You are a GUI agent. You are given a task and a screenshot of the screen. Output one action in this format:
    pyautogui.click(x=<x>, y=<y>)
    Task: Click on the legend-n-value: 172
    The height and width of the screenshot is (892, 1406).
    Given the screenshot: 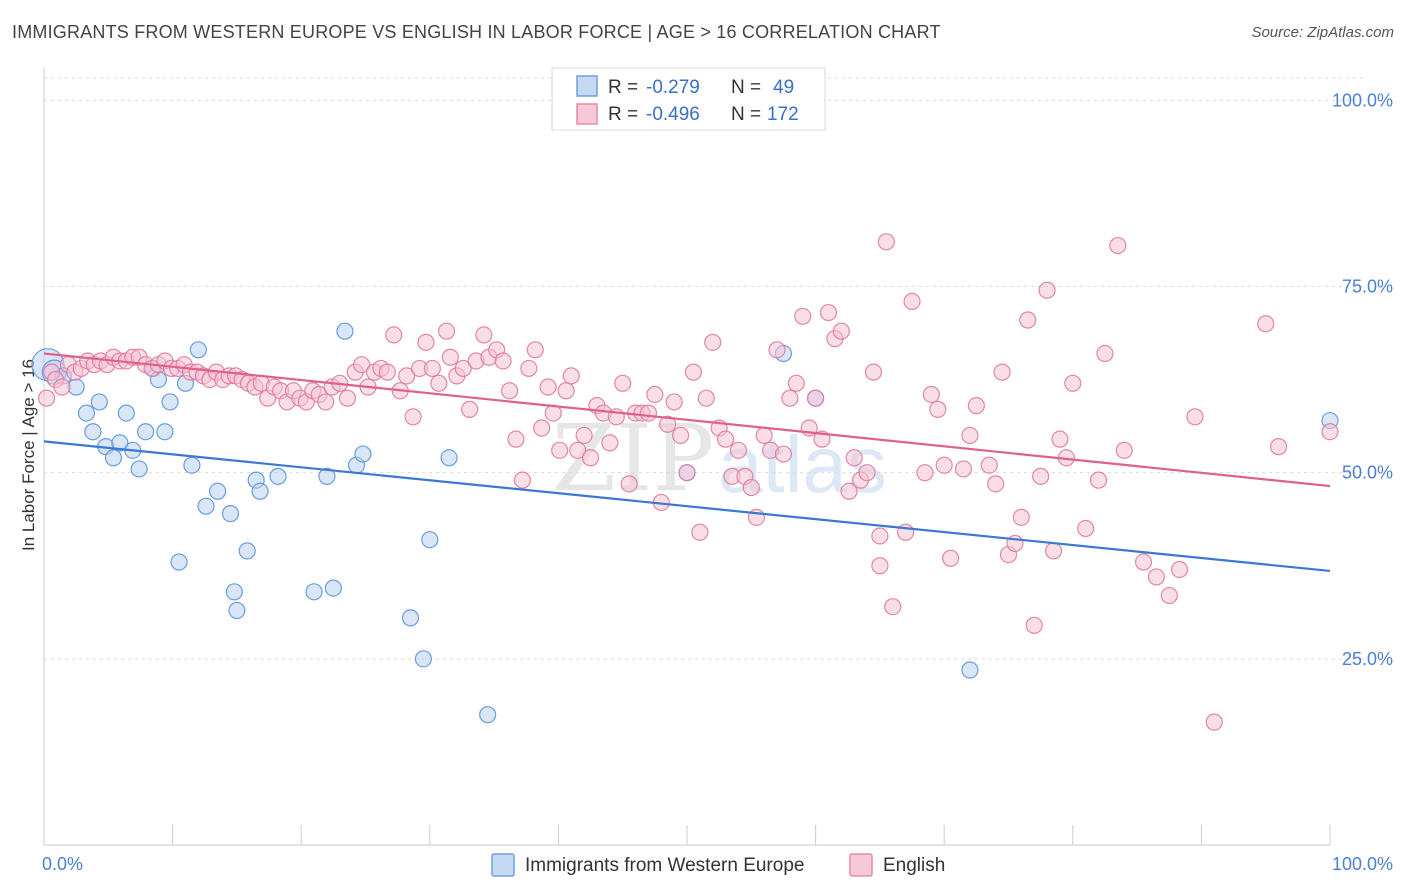 What is the action you would take?
    pyautogui.click(x=783, y=114)
    